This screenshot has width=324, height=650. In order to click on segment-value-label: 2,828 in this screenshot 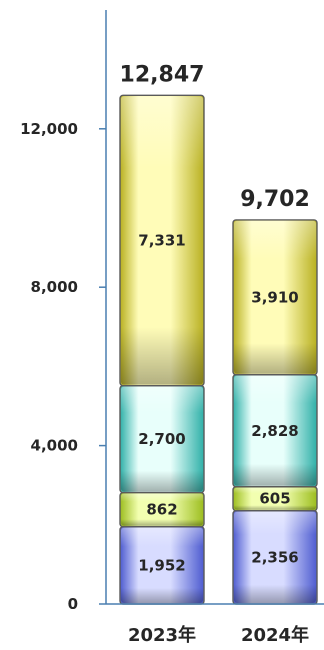, I will do `click(274, 431)`.